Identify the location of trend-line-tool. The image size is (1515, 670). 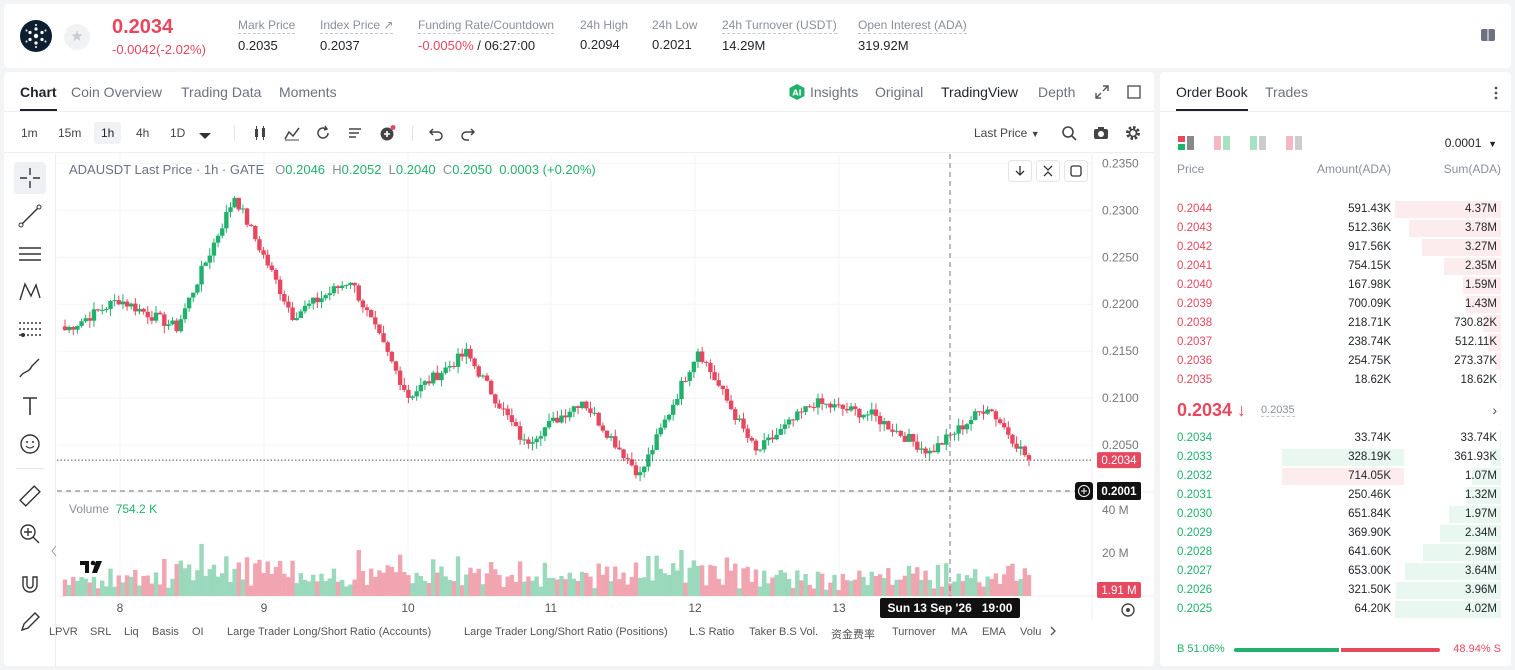
(30, 216).